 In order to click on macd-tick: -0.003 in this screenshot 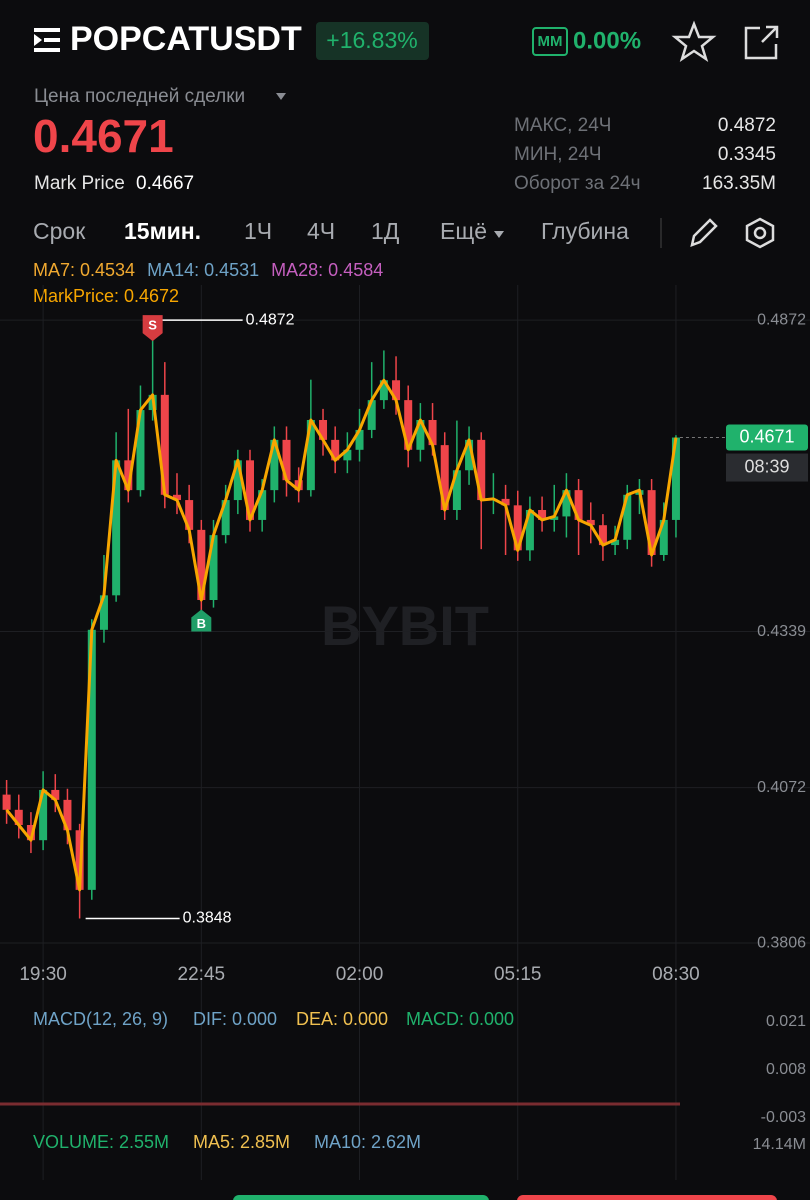, I will do `click(783, 1117)`.